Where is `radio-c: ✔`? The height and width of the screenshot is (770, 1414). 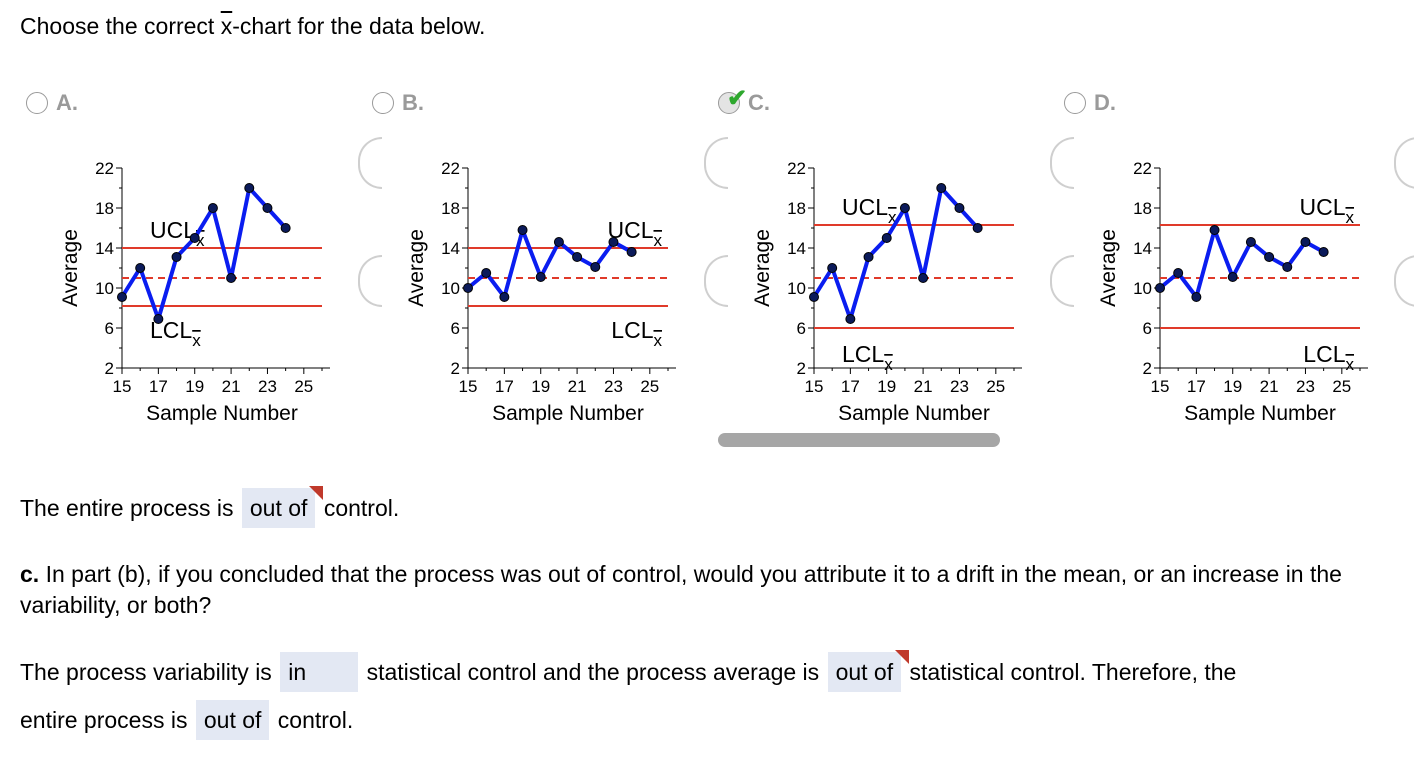
radio-c: ✔ is located at coordinates (732, 99).